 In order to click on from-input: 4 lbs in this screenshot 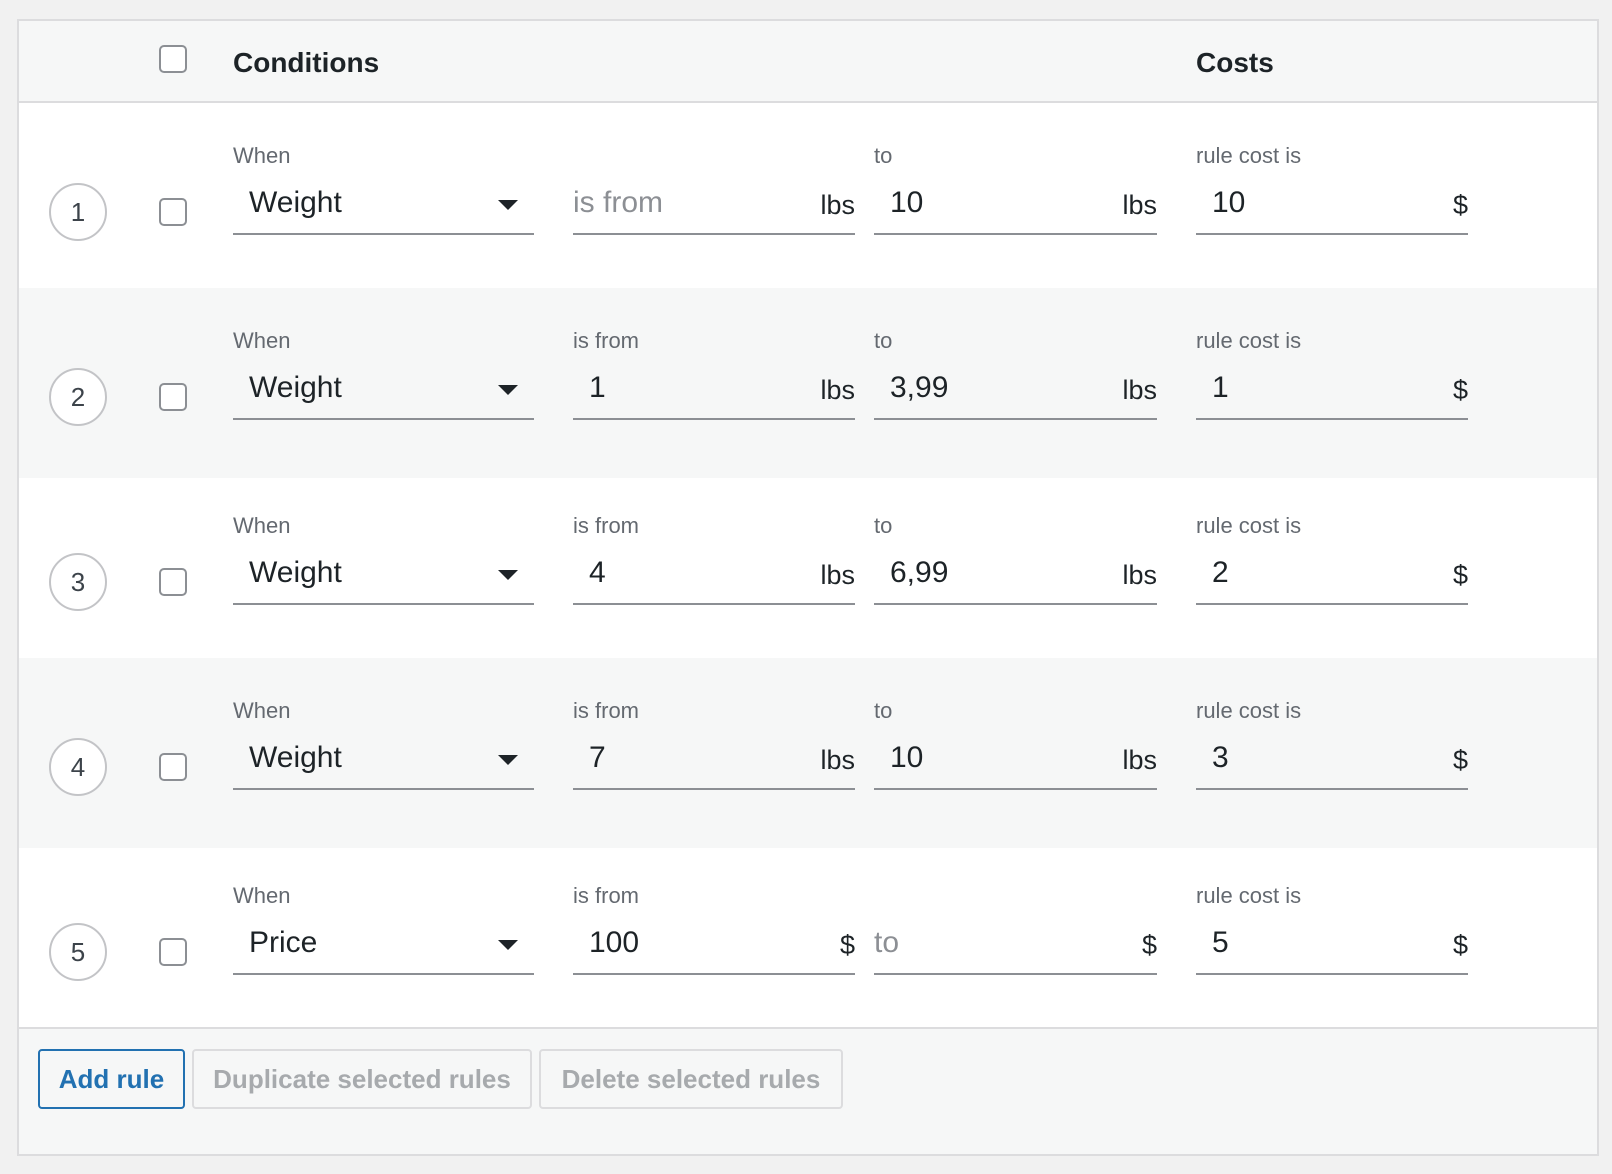, I will do `click(714, 575)`.